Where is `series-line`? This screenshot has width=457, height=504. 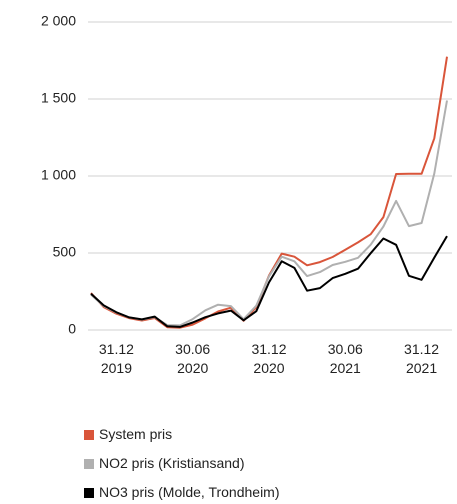
series-line is located at coordinates (269, 281).